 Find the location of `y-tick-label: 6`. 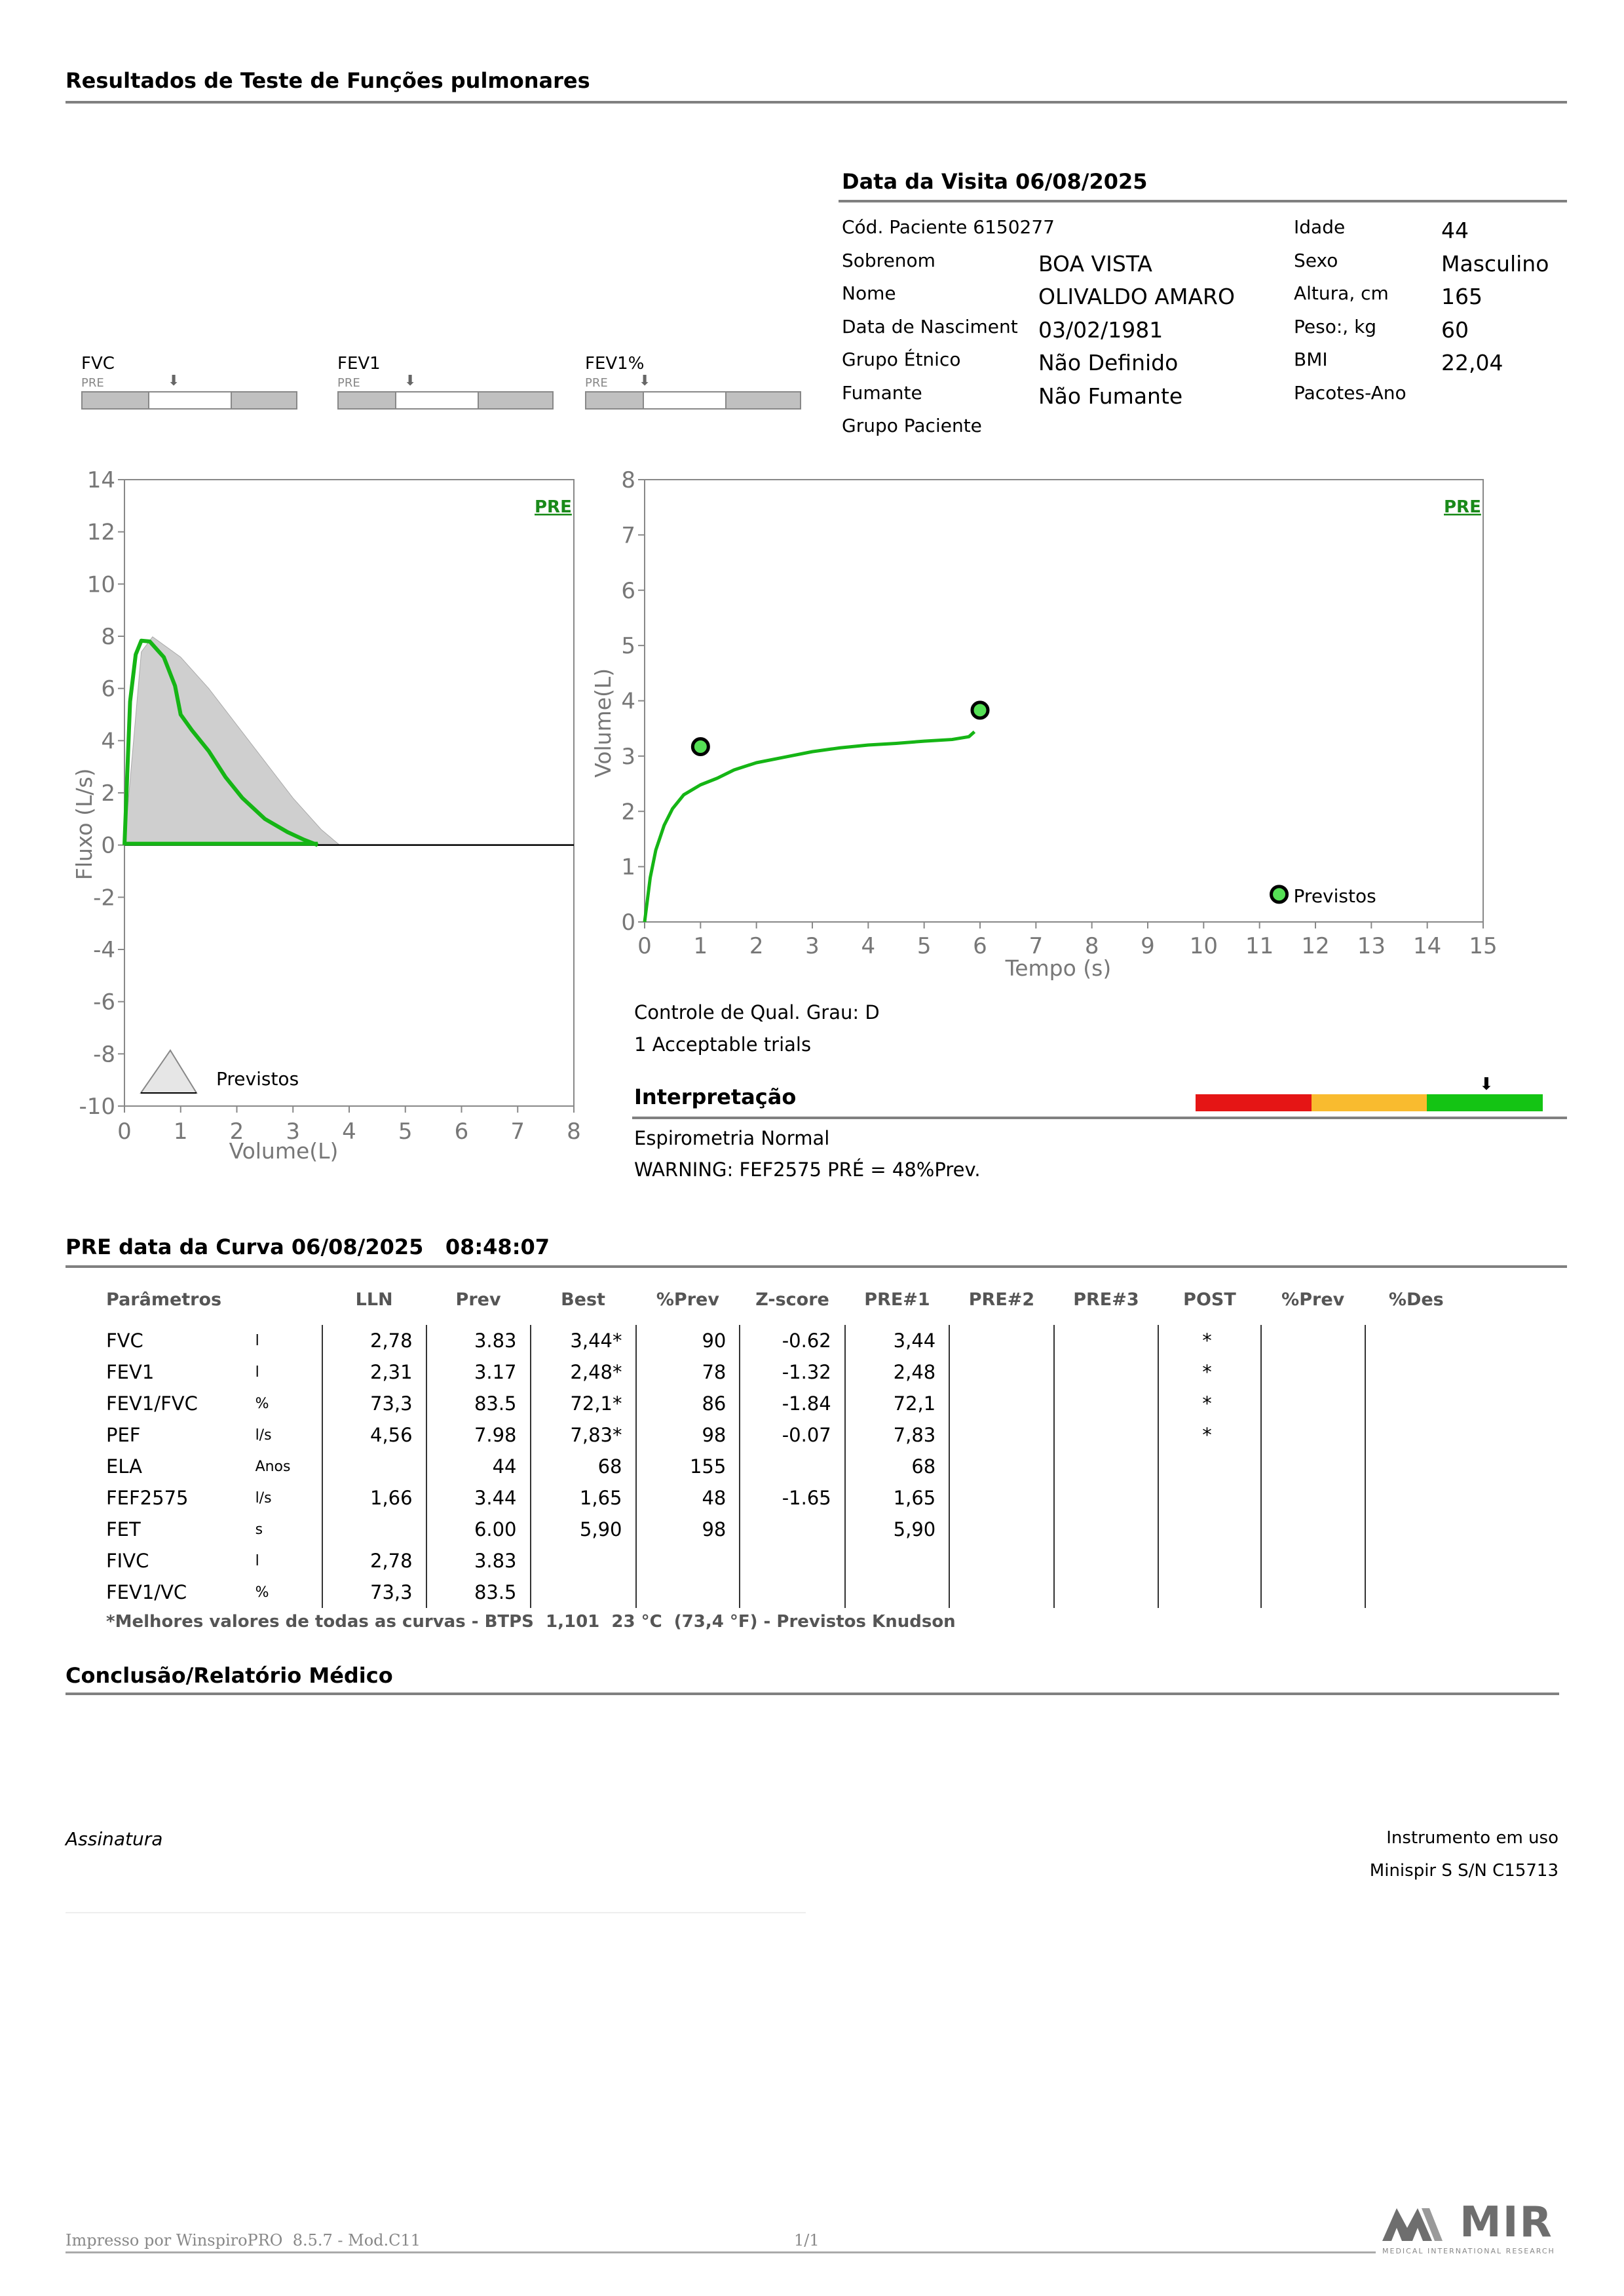

y-tick-label: 6 is located at coordinates (108, 689).